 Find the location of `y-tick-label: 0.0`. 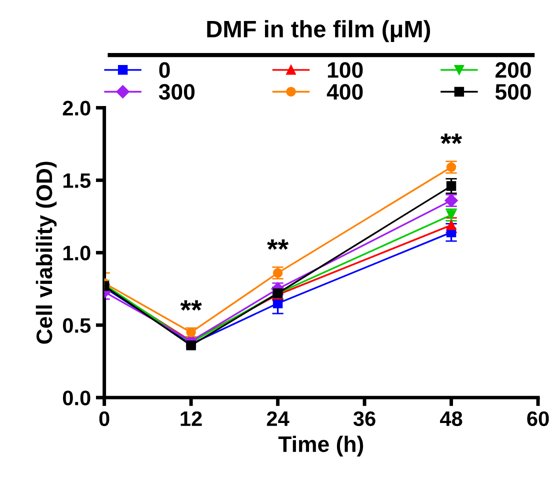

y-tick-label: 0.0 is located at coordinates (76, 398).